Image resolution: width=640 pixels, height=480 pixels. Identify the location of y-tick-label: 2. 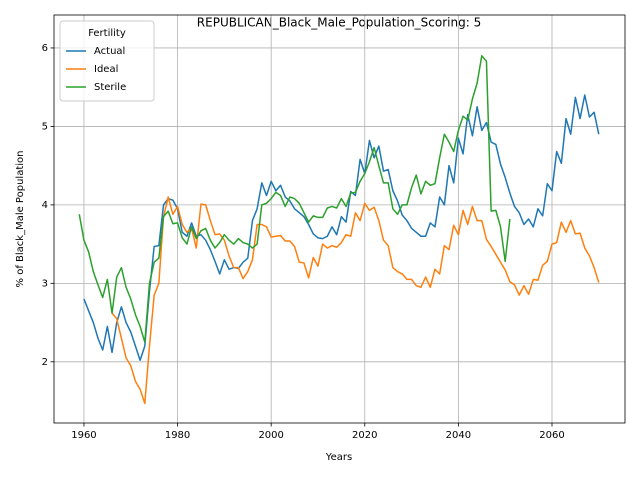
(45, 362).